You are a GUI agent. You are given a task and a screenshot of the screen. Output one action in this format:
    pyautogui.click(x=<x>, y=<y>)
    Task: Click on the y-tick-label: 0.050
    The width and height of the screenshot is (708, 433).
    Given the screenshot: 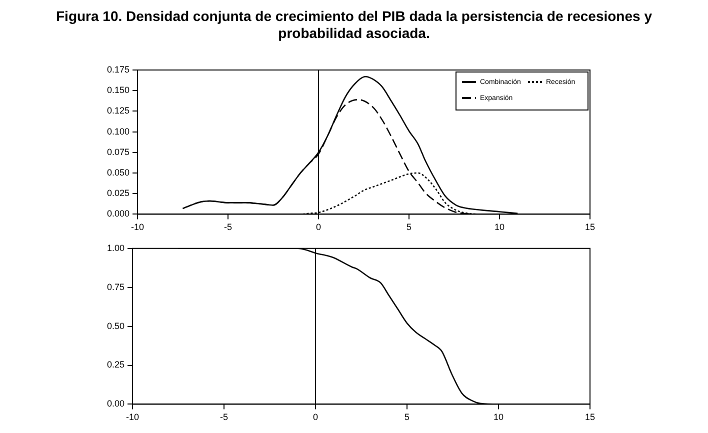 What is the action you would take?
    pyautogui.click(x=118, y=172)
    